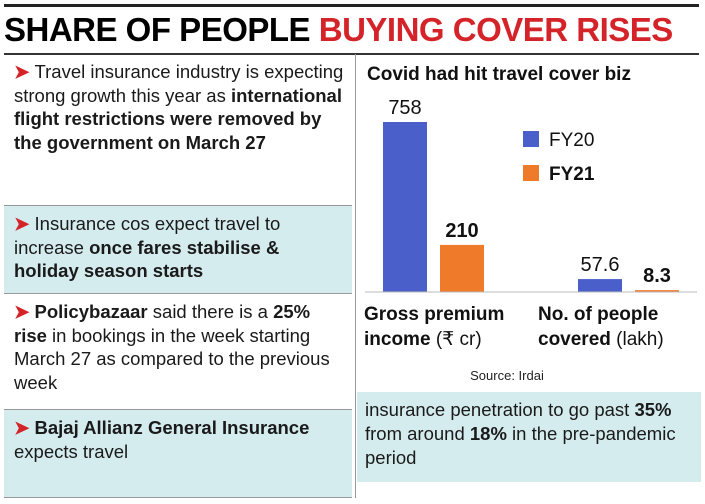 The image size is (705, 504). Describe the element at coordinates (496, 29) in the screenshot. I see `title-highlight: BUYING COVER RISES` at that location.